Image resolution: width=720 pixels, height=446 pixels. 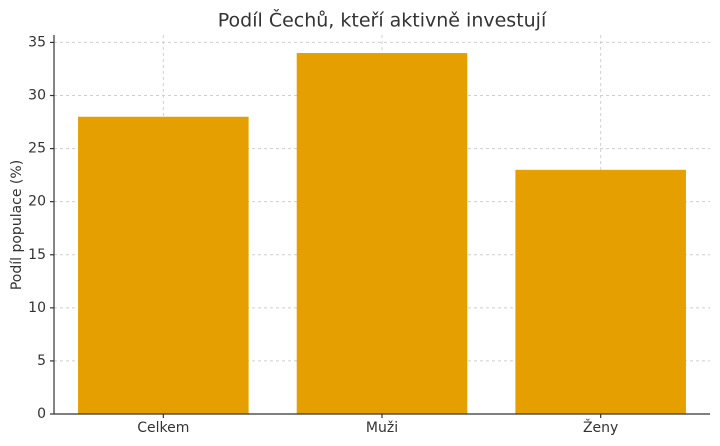 I want to click on y-tick-label: 0, so click(x=41, y=414).